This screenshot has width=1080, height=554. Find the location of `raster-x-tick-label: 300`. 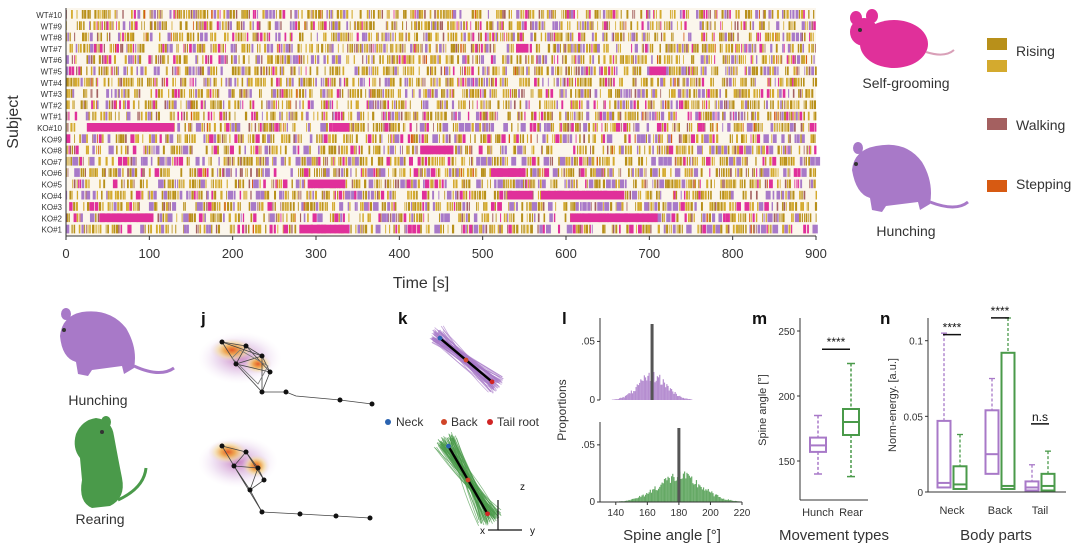

raster-x-tick-label: 300 is located at coordinates (316, 253).